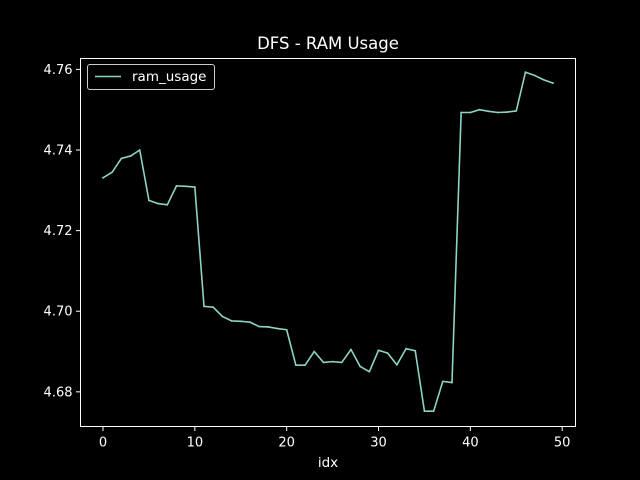 This screenshot has height=480, width=640. I want to click on y-axis: 4.68 4.70 4.72 4.74 4.76, so click(62, 231).